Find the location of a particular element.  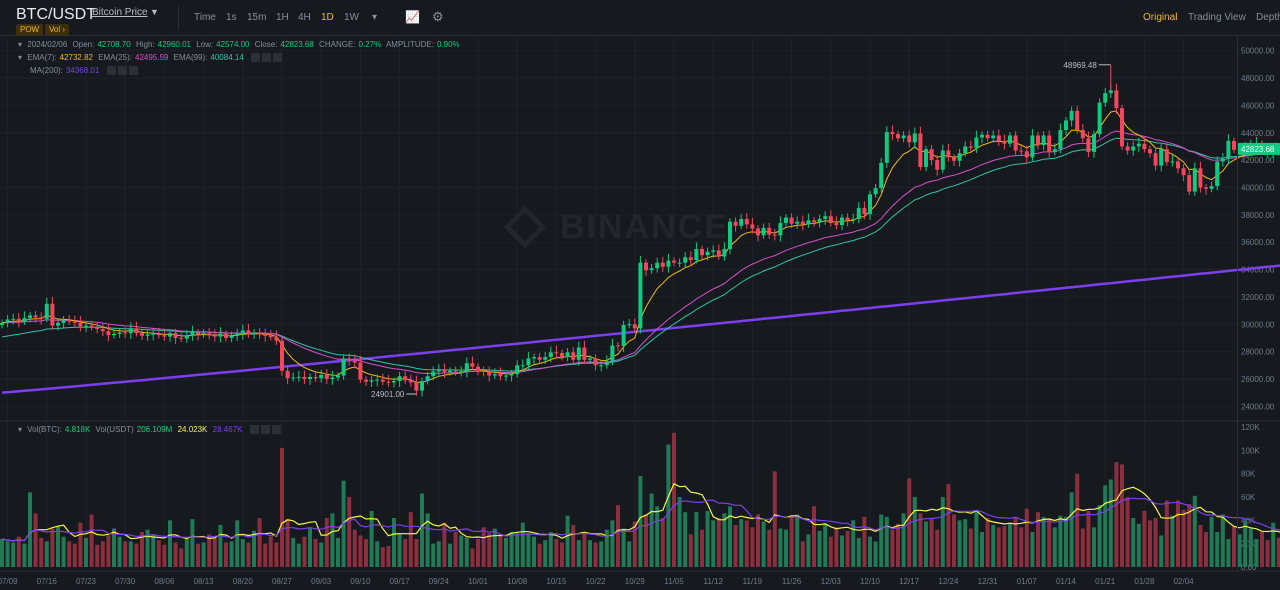

indicator-icon: 📈 is located at coordinates (412, 17).